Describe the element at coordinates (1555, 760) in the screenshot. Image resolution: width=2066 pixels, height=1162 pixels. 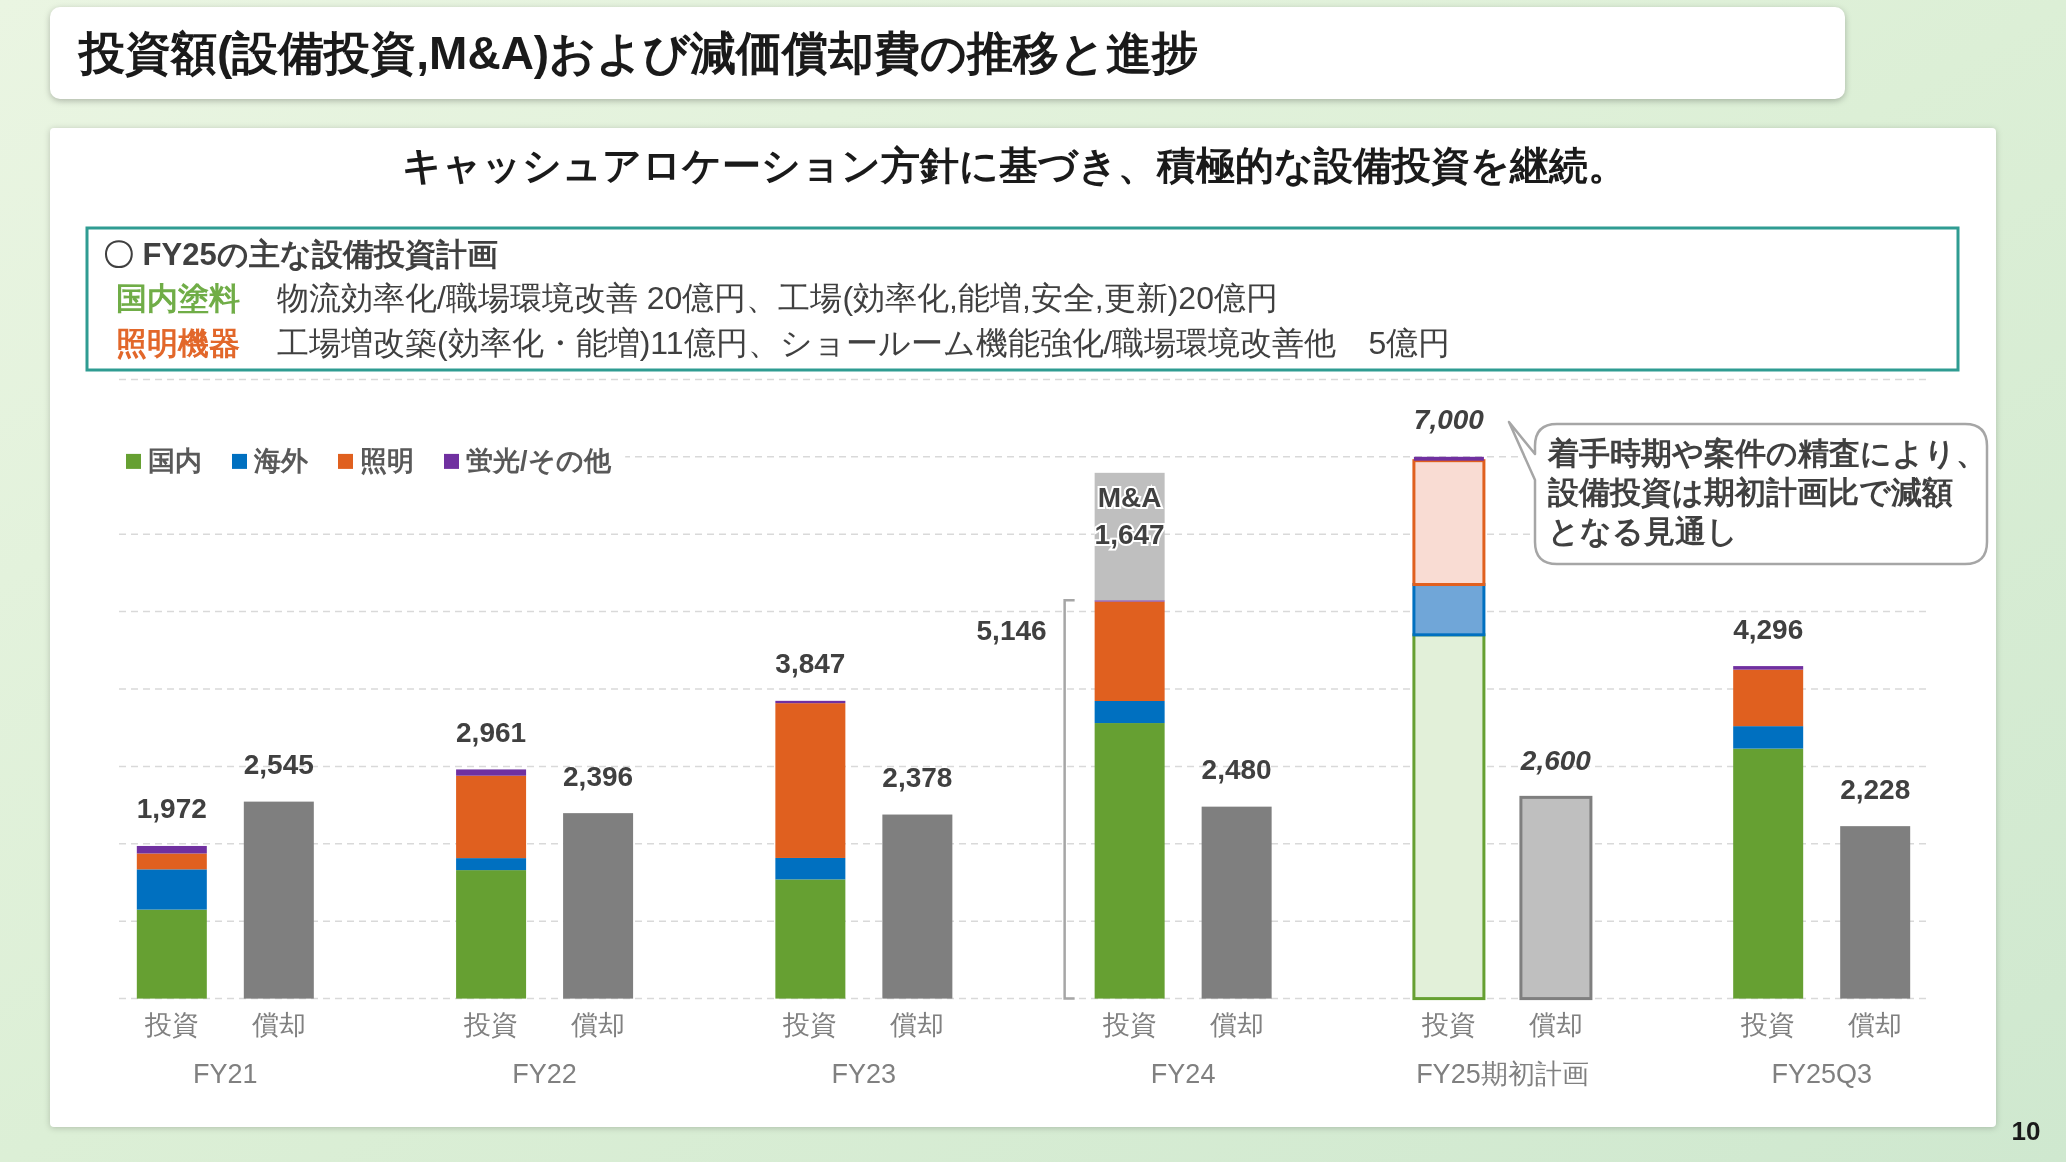
I see `data-label: 2,600` at that location.